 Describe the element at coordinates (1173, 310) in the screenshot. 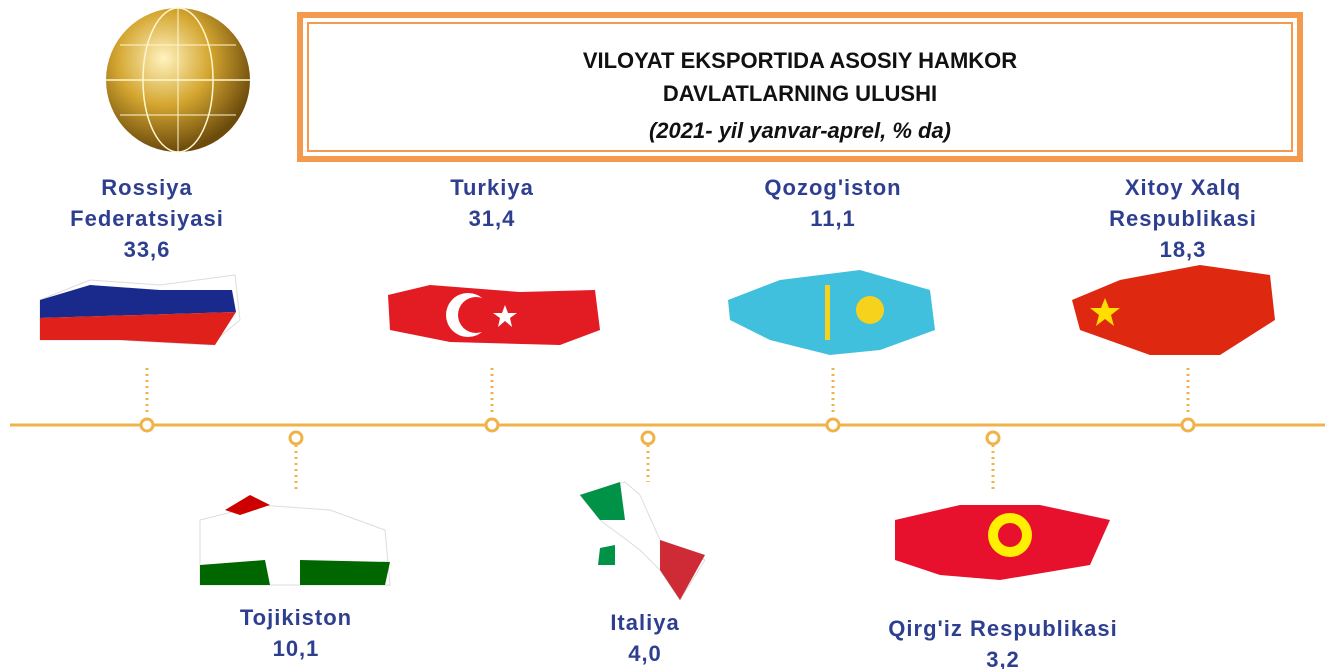

I see `flag-china` at that location.